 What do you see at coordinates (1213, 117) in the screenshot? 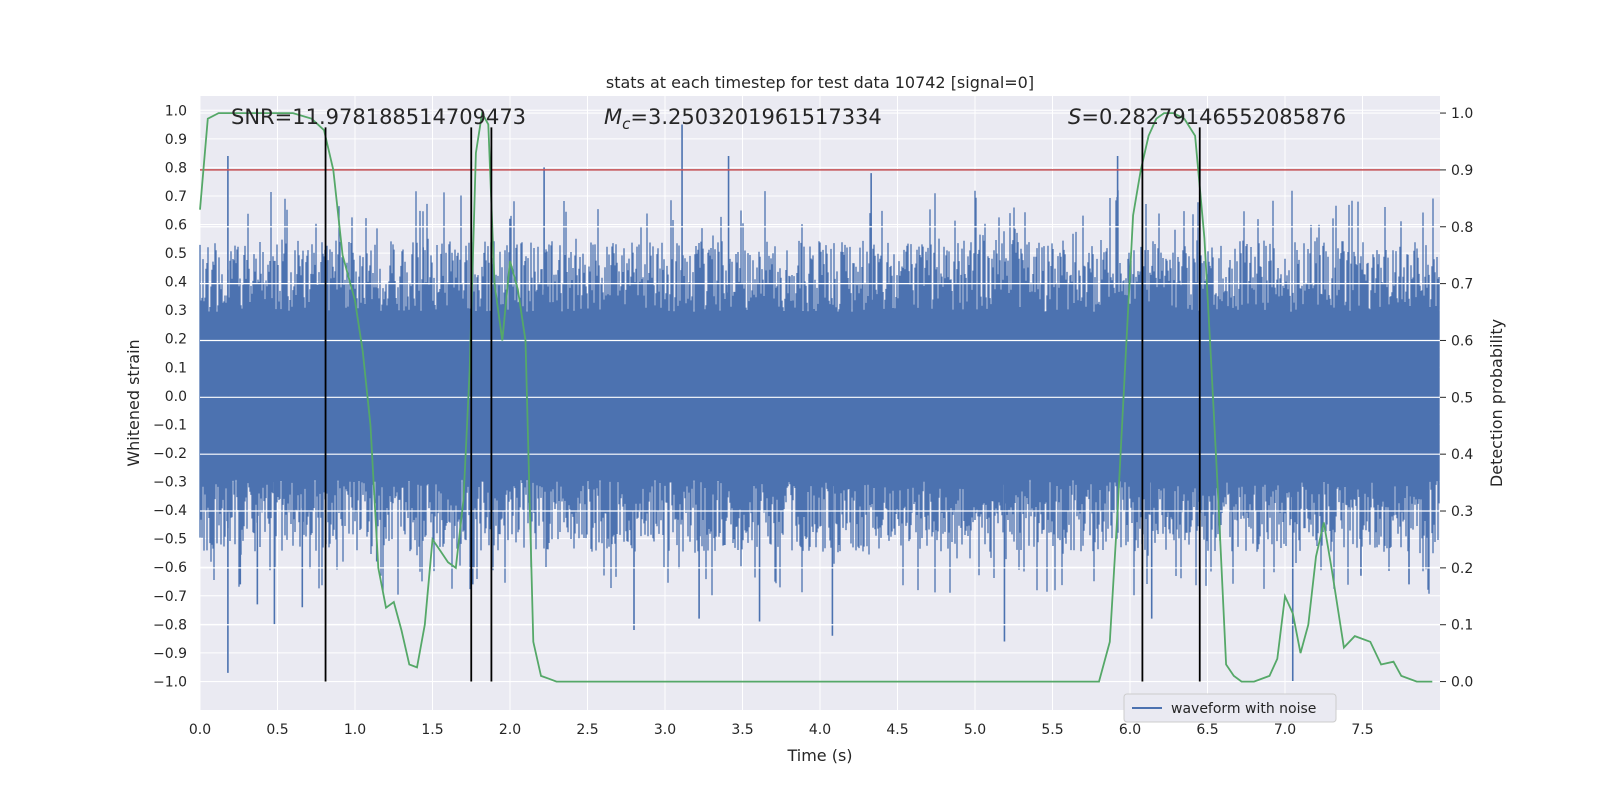
I see `s-value: =0.28279146552085876` at bounding box center [1213, 117].